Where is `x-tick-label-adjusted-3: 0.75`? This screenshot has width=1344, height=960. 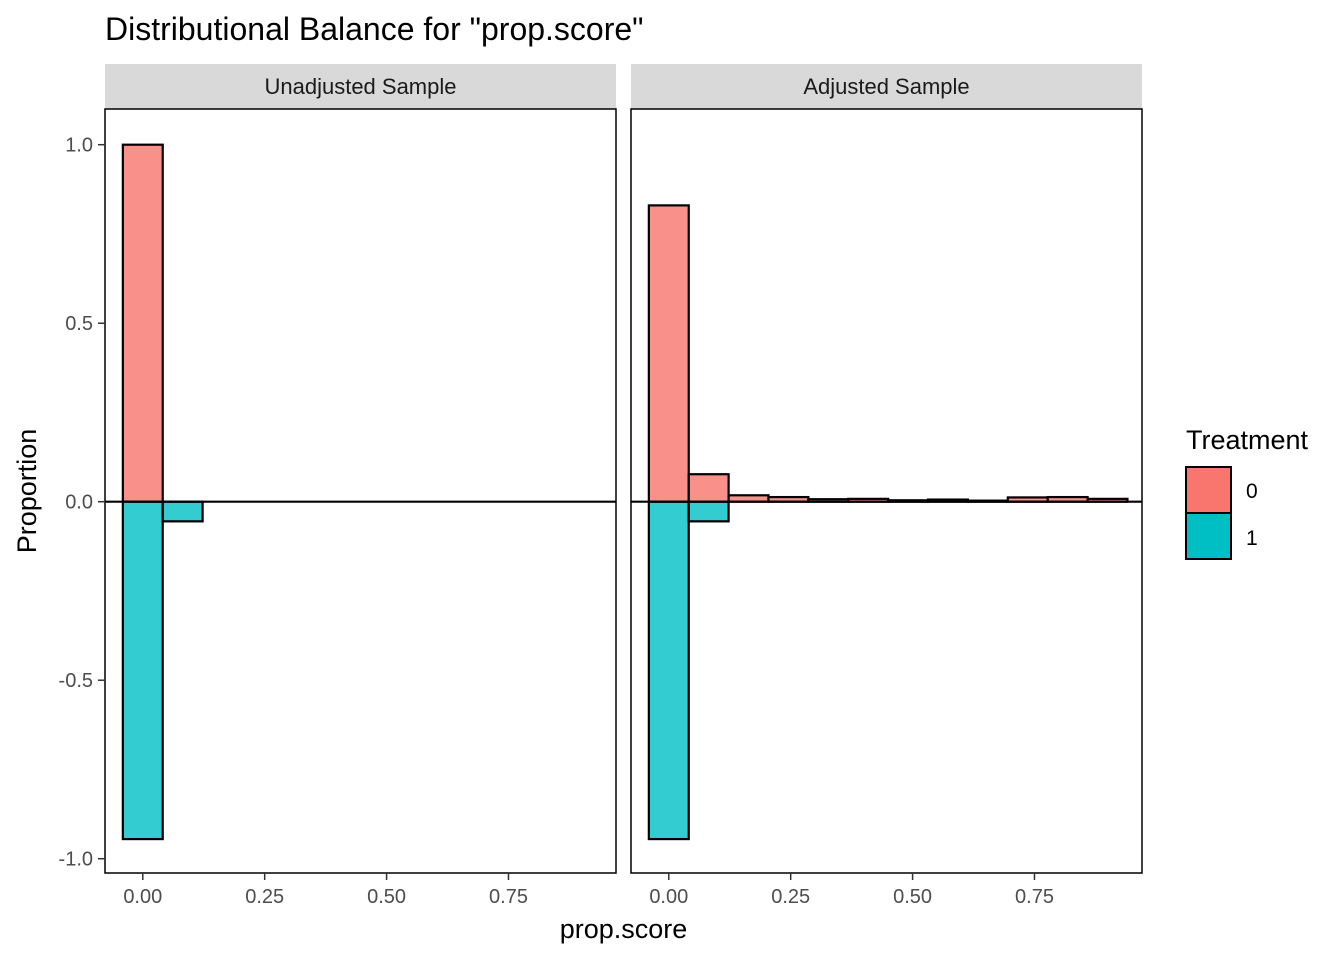
x-tick-label-adjusted-3: 0.75 is located at coordinates (1034, 897).